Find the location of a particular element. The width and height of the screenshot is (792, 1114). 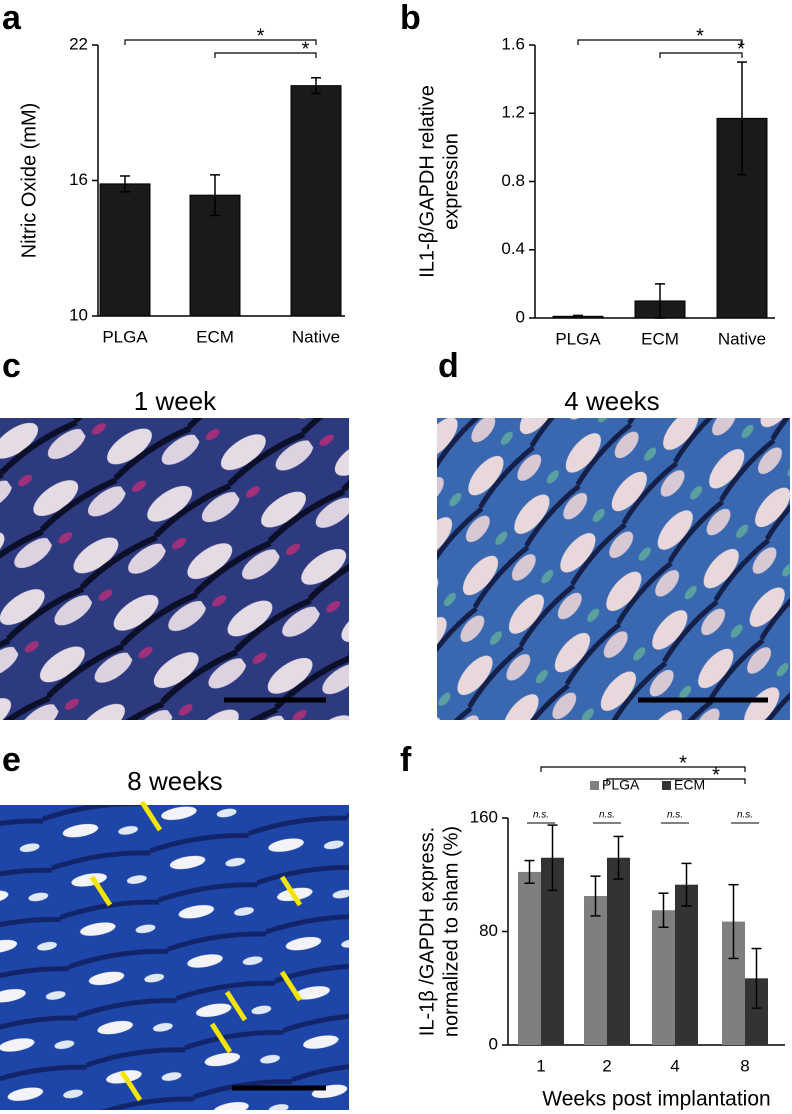

panel-label: b is located at coordinates (410, 18).